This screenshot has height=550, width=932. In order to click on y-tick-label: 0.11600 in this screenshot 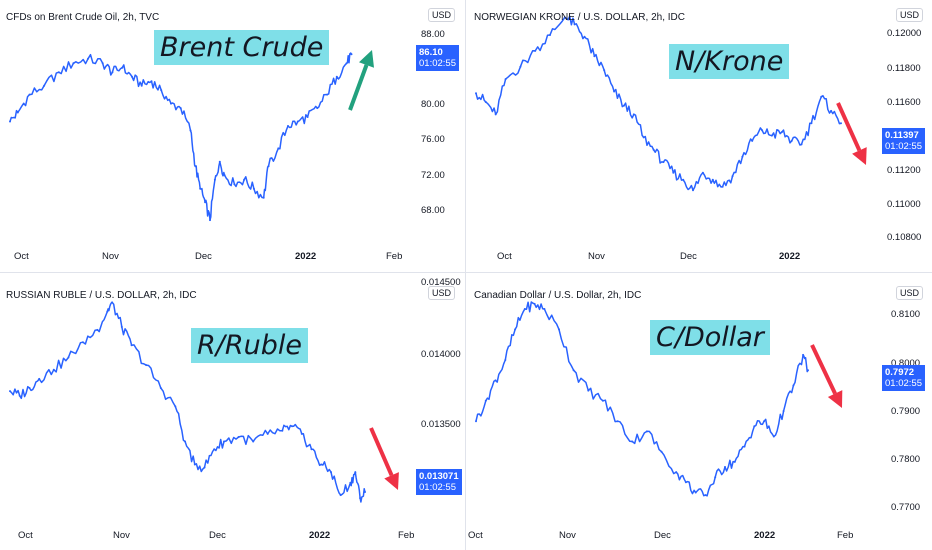, I will do `click(904, 102)`.